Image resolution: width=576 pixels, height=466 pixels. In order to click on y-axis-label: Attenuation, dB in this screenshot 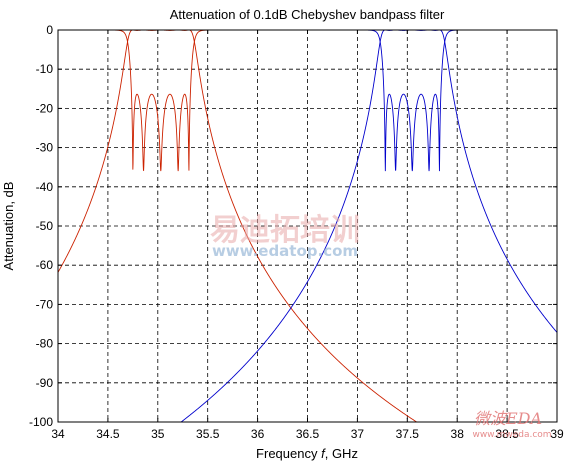, I will do `click(8, 226)`.